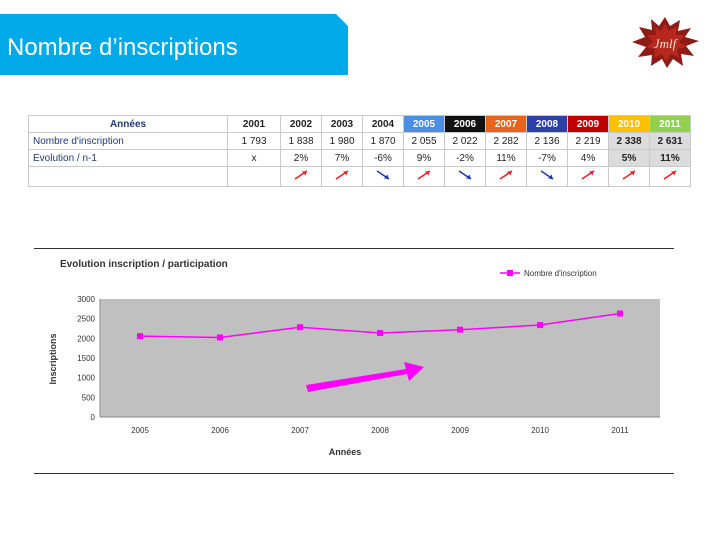 The height and width of the screenshot is (540, 720). What do you see at coordinates (588, 124) in the screenshot?
I see `year-cell: 2009` at bounding box center [588, 124].